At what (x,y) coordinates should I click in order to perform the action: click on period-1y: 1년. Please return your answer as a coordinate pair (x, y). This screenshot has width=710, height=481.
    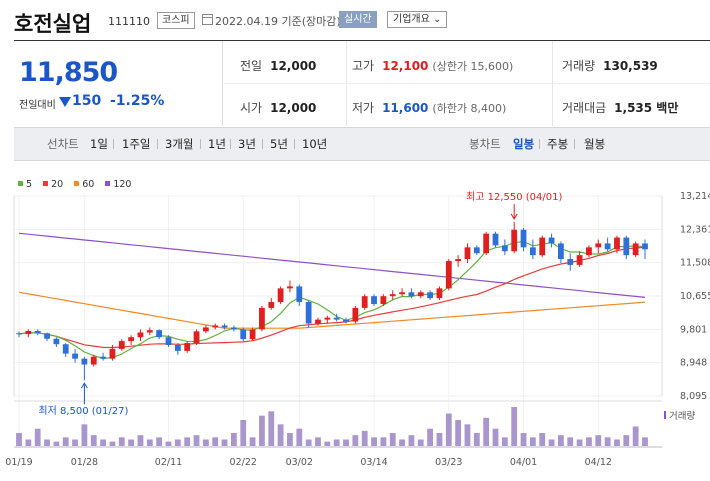
    Looking at the image, I should click on (217, 144).